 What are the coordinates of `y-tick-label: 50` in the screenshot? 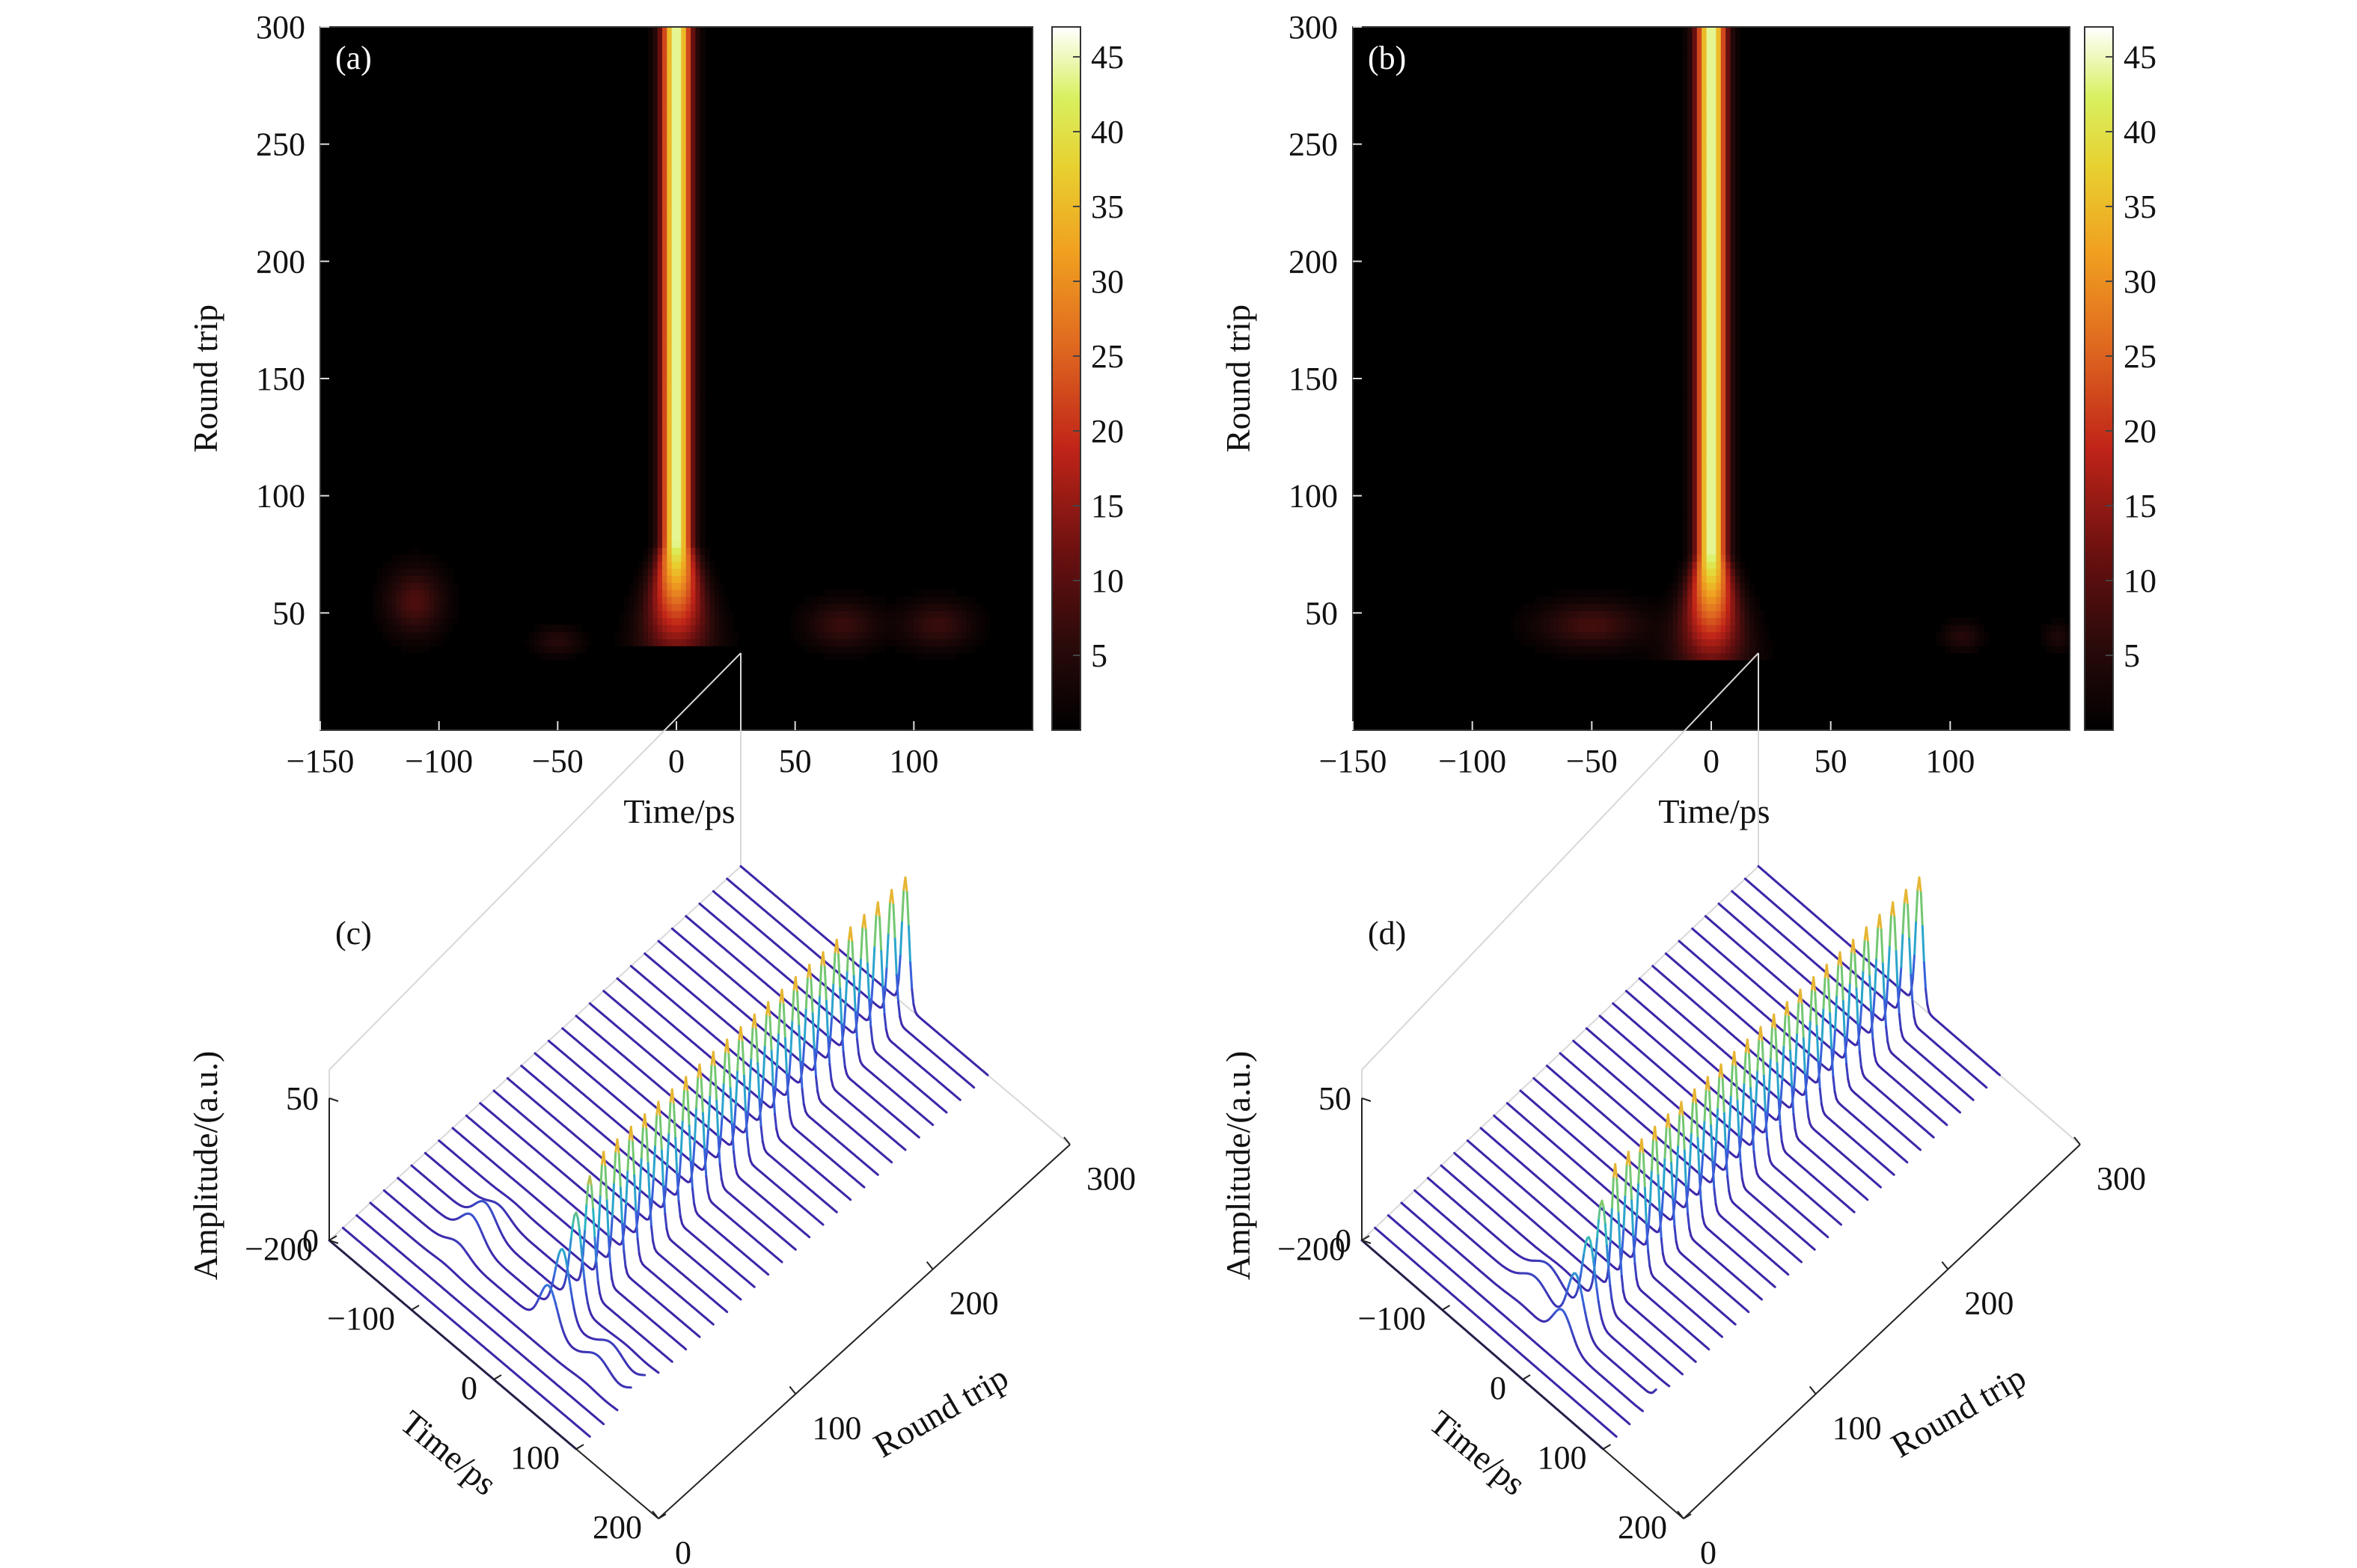 It's located at (288, 613).